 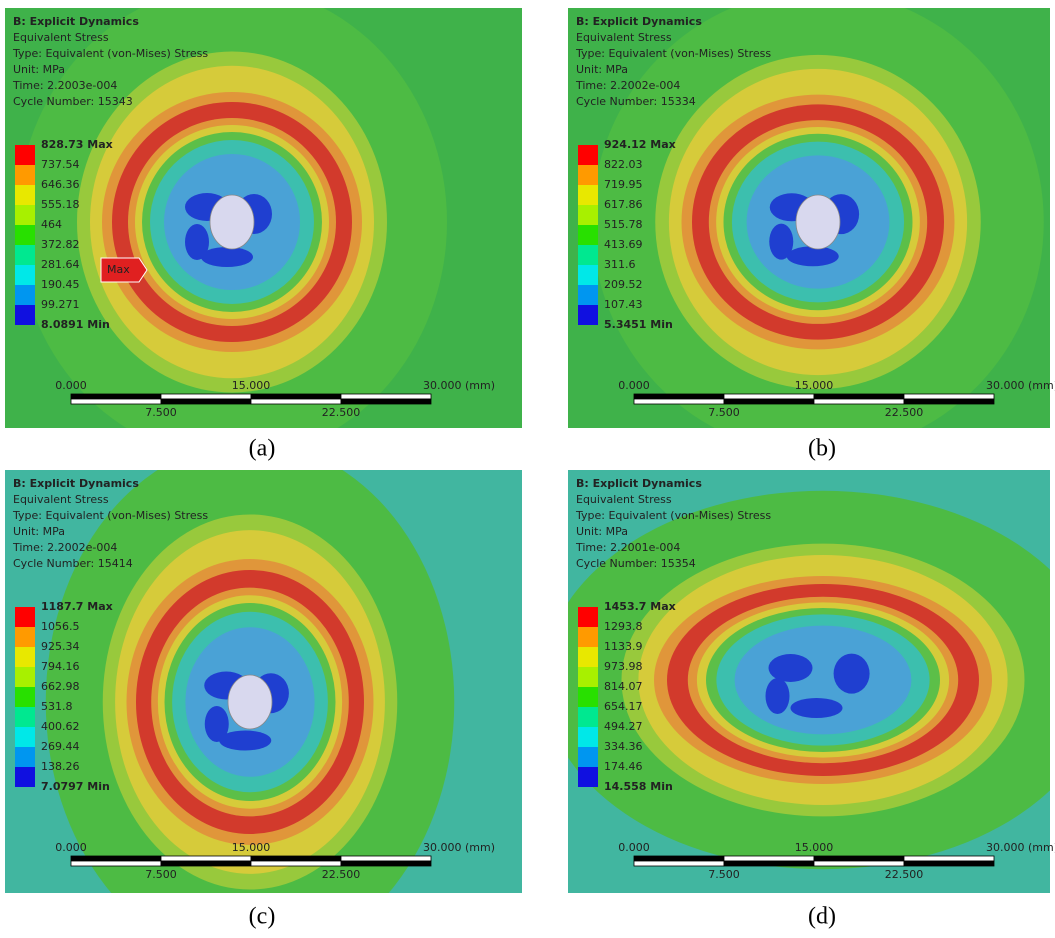 What do you see at coordinates (118, 269) in the screenshot?
I see `probe-label: Max` at bounding box center [118, 269].